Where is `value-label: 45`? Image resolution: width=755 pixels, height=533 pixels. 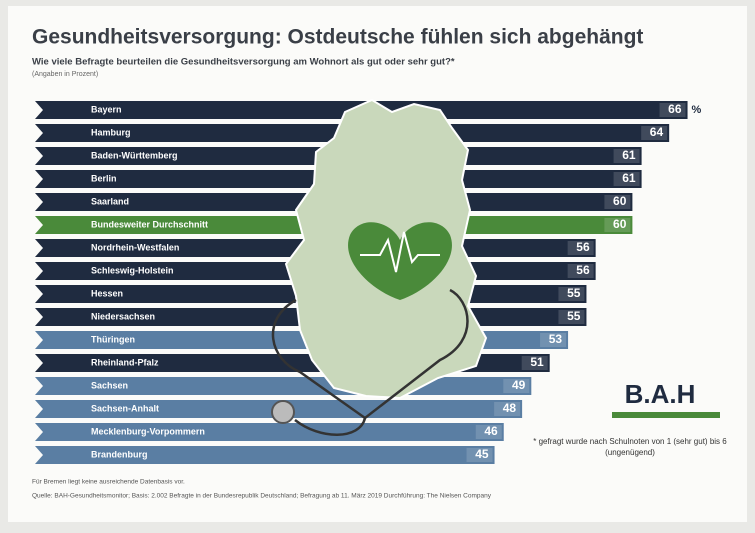
value-label: 45 is located at coordinates (482, 454).